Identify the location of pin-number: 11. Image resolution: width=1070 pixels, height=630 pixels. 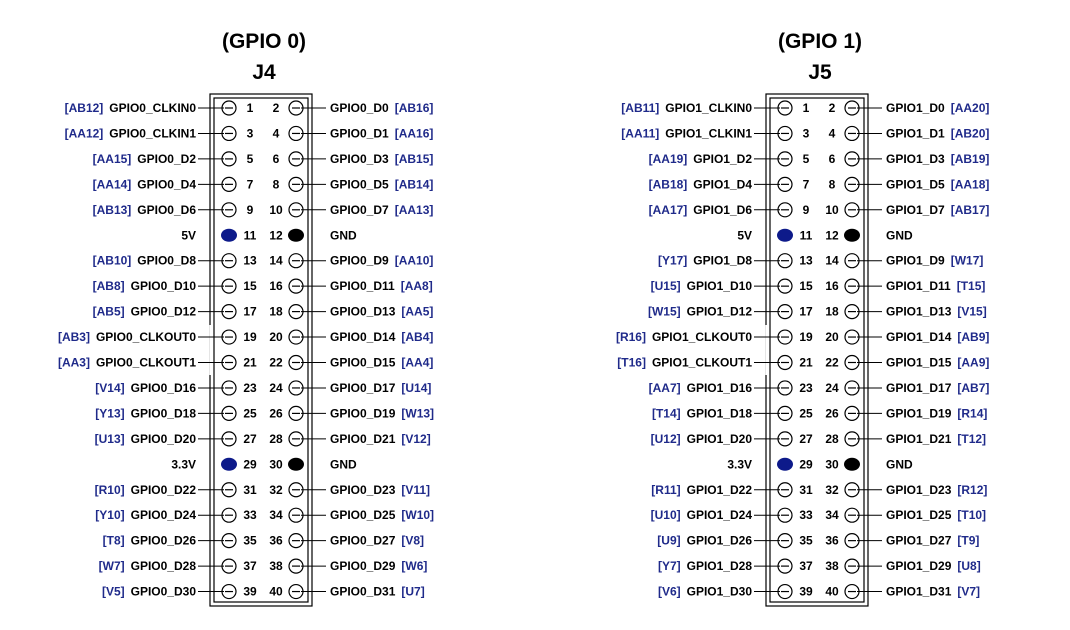
(250, 235).